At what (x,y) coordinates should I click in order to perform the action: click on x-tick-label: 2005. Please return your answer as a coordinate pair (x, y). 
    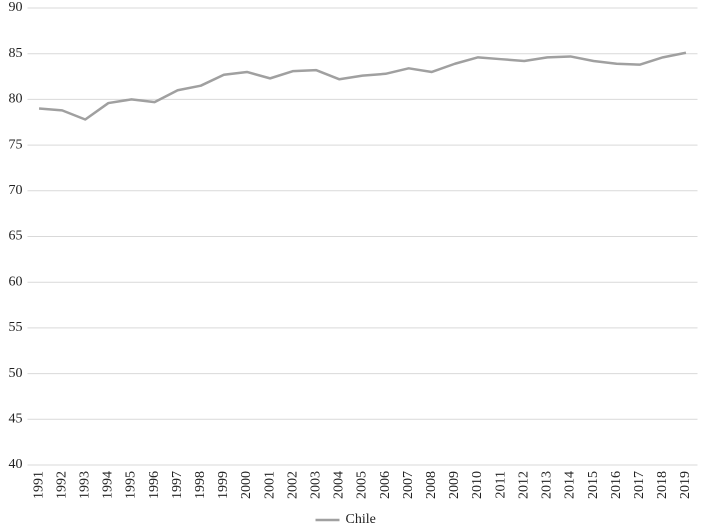
    Looking at the image, I should click on (362, 485).